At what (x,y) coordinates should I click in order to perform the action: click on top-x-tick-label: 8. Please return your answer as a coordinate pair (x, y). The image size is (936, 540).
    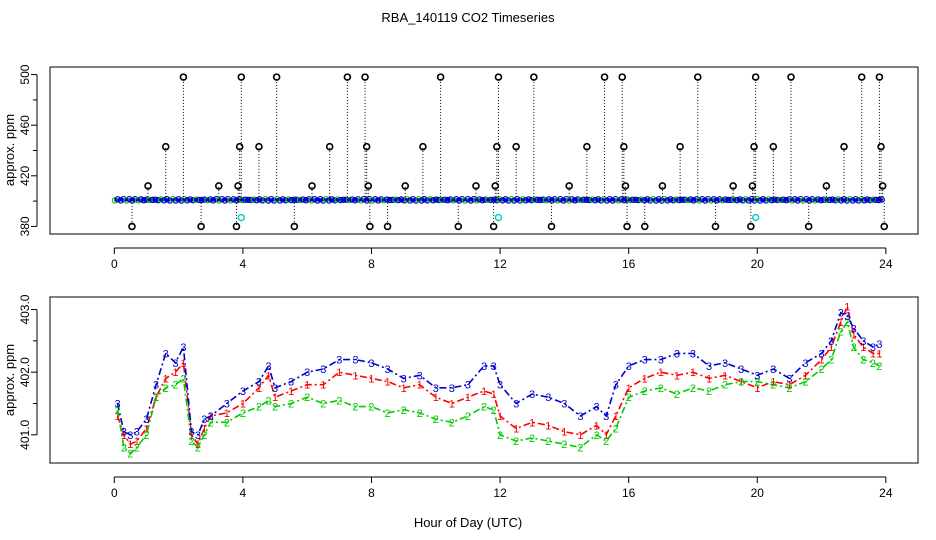
    Looking at the image, I should click on (371, 264).